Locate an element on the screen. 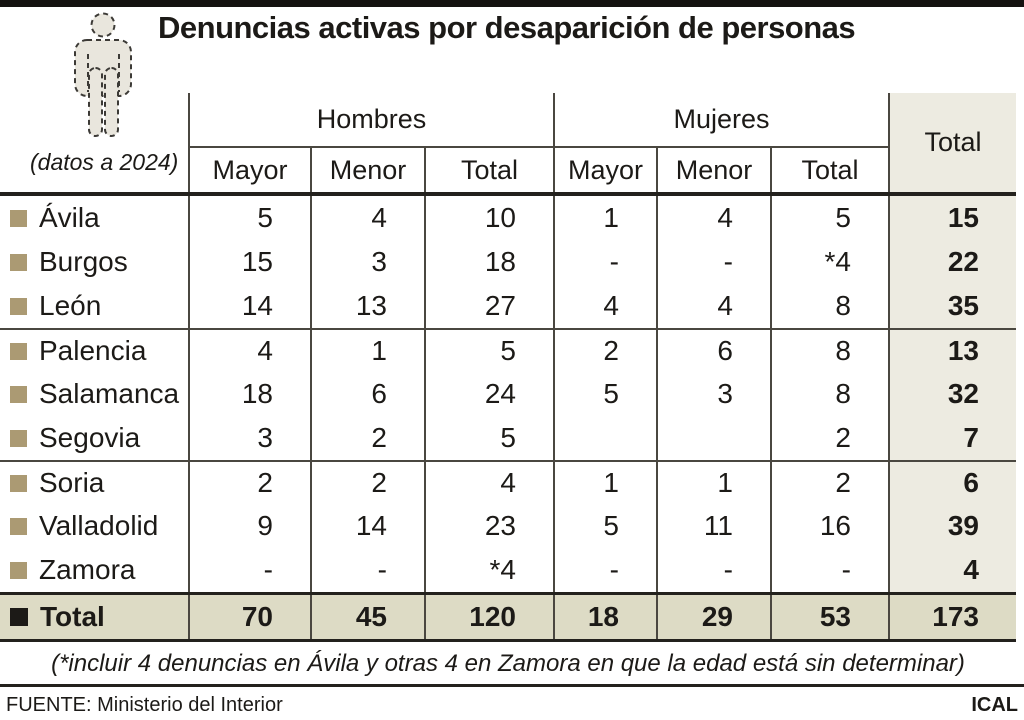  table-cell: 22 is located at coordinates (952, 262).